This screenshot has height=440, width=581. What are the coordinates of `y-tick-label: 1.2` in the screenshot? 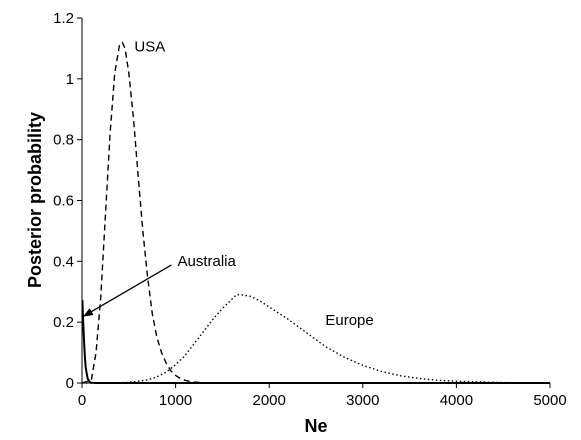 It's located at (63, 18).